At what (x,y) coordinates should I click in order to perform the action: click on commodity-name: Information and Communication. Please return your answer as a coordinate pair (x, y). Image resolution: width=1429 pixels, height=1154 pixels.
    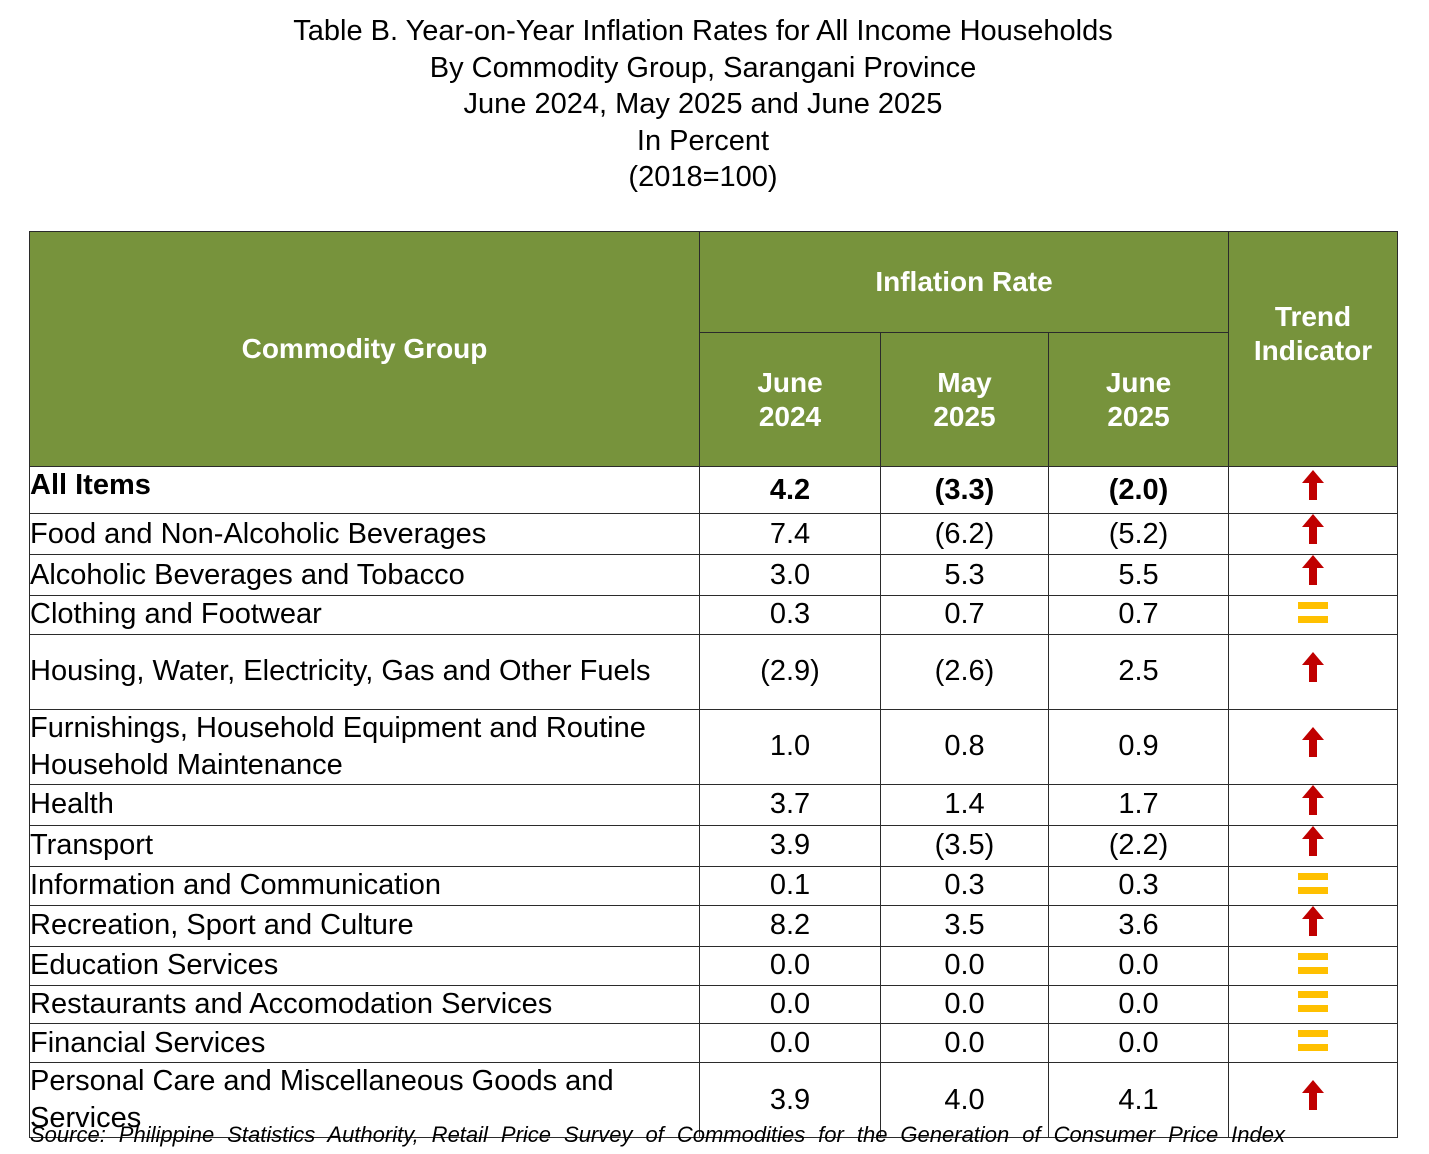
    Looking at the image, I should click on (364, 885).